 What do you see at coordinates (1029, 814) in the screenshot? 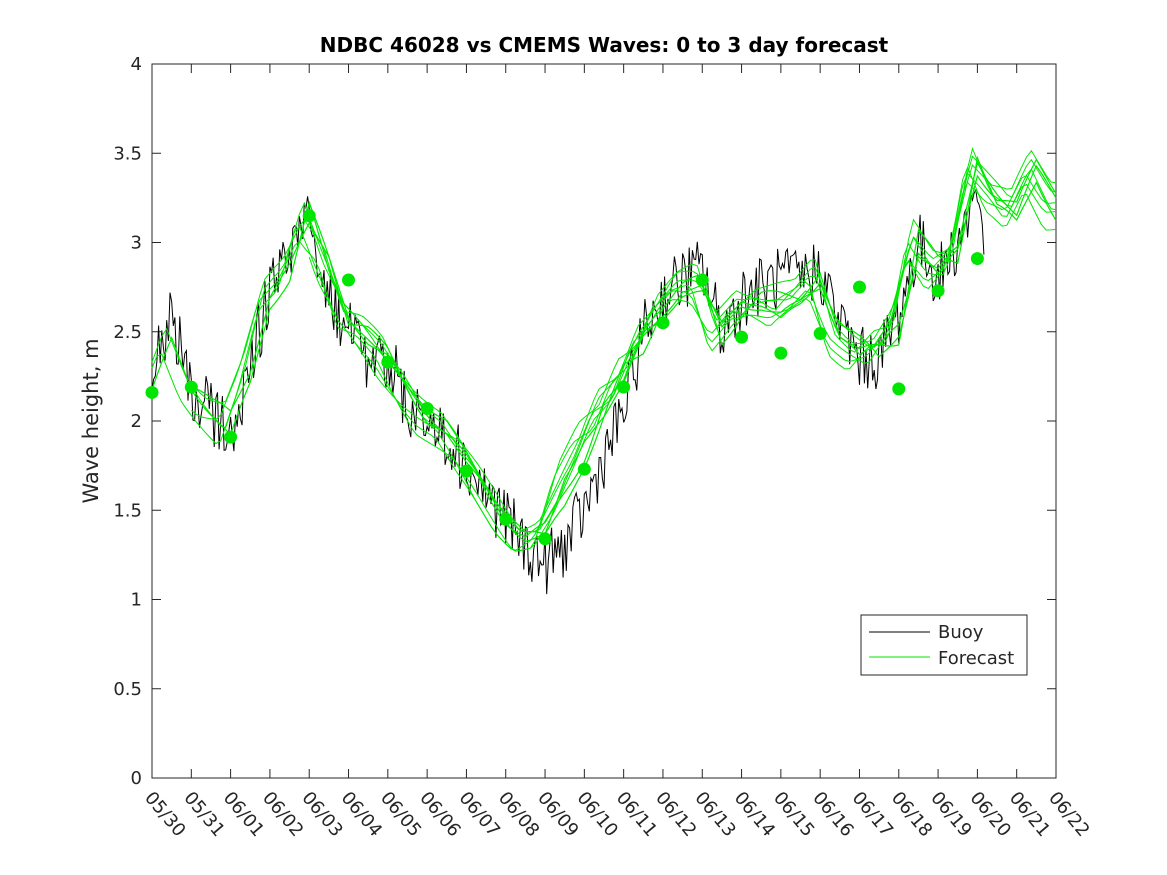
I see `x-tick-label: 06/21` at bounding box center [1029, 814].